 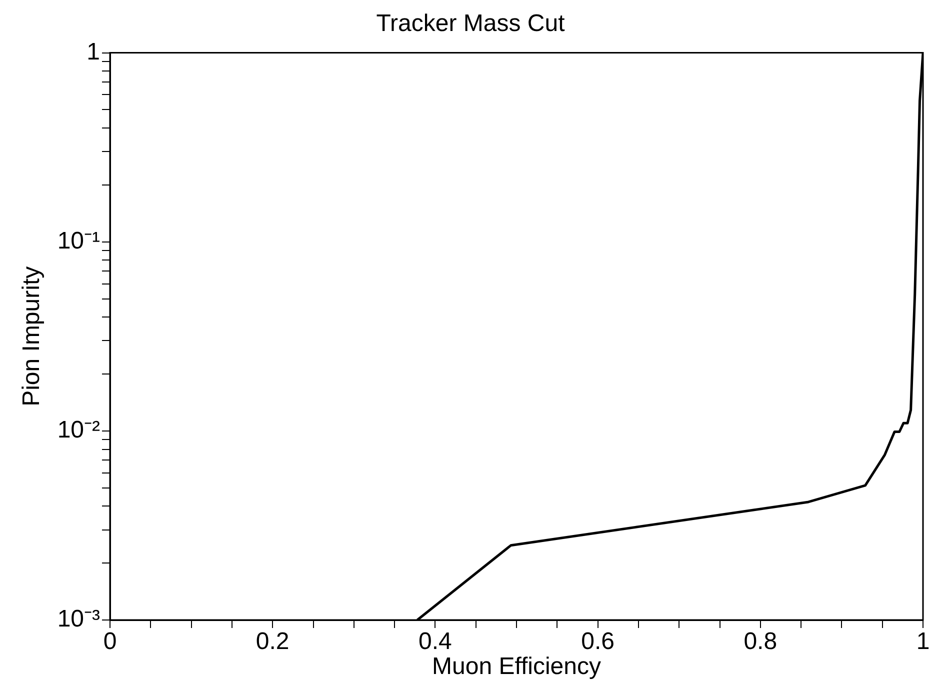 I want to click on x-axis-title: Muon Efficiency, so click(x=516, y=666).